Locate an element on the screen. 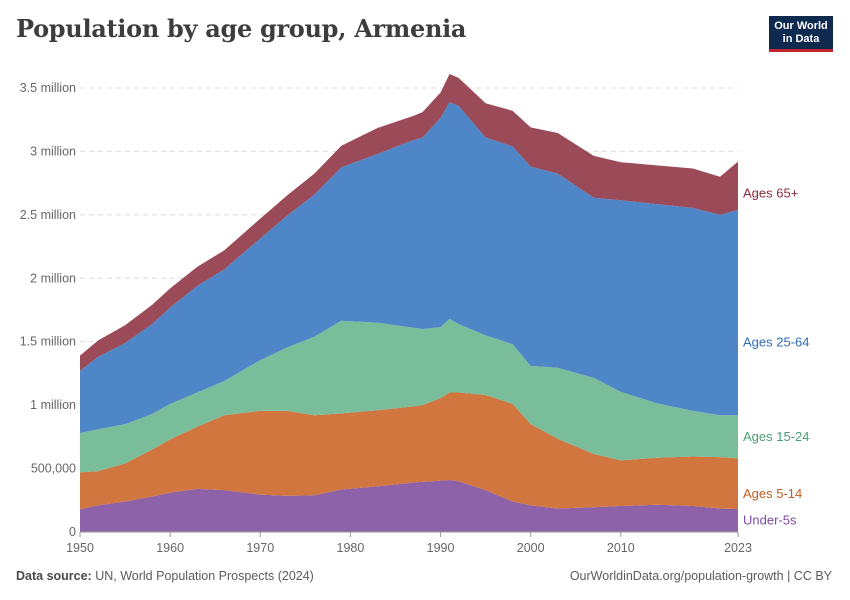  x-tick-label: 1960 is located at coordinates (170, 548).